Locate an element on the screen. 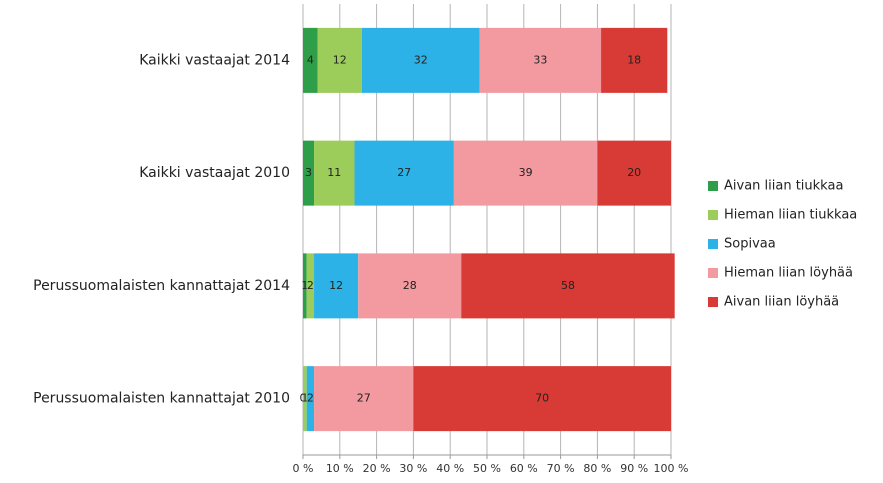 The image size is (883, 483). value-label: 28 is located at coordinates (410, 285).